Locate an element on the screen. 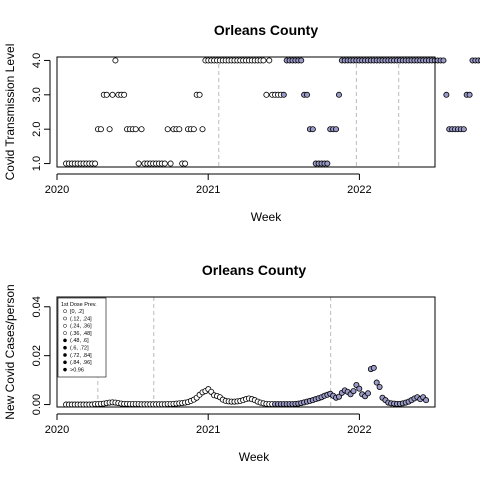 The height and width of the screenshot is (480, 480). legend-entry: (.72, .84] is located at coordinates (81, 356).